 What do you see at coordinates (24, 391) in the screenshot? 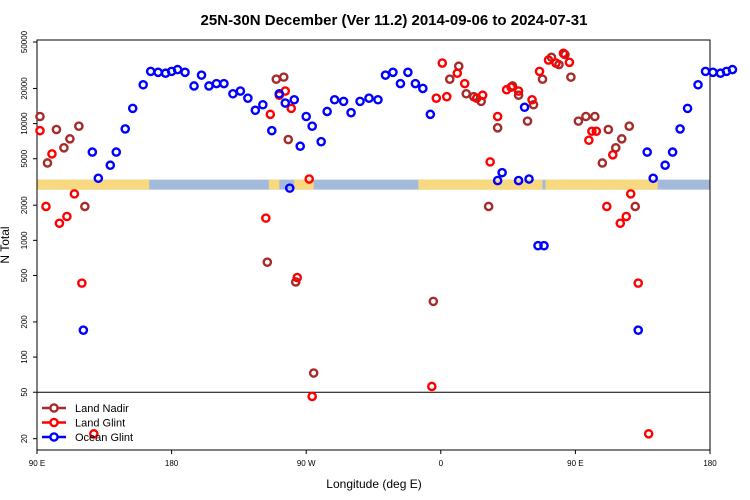
I see `y-tick-label: 50` at bounding box center [24, 391].